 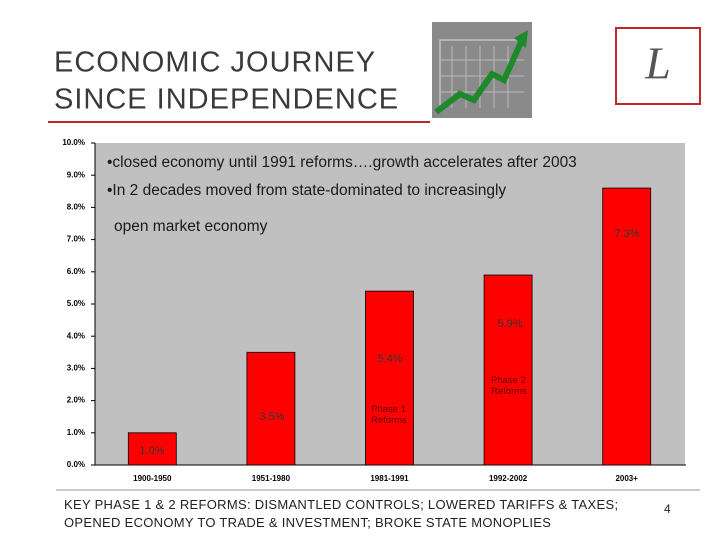 I want to click on svg-text: L, so click(x=657, y=63).